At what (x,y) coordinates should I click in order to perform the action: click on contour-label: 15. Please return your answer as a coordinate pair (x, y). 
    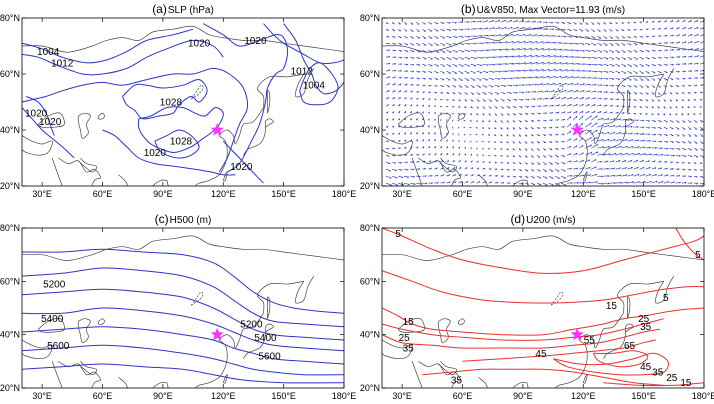
    Looking at the image, I should click on (612, 306).